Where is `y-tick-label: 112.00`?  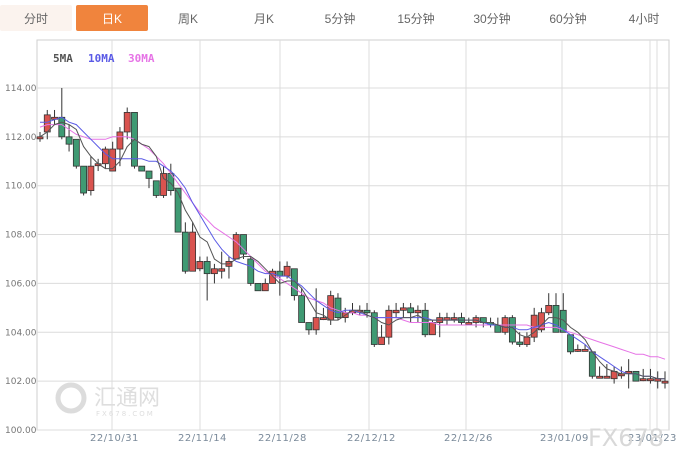 y-tick-label: 112.00 is located at coordinates (21, 138).